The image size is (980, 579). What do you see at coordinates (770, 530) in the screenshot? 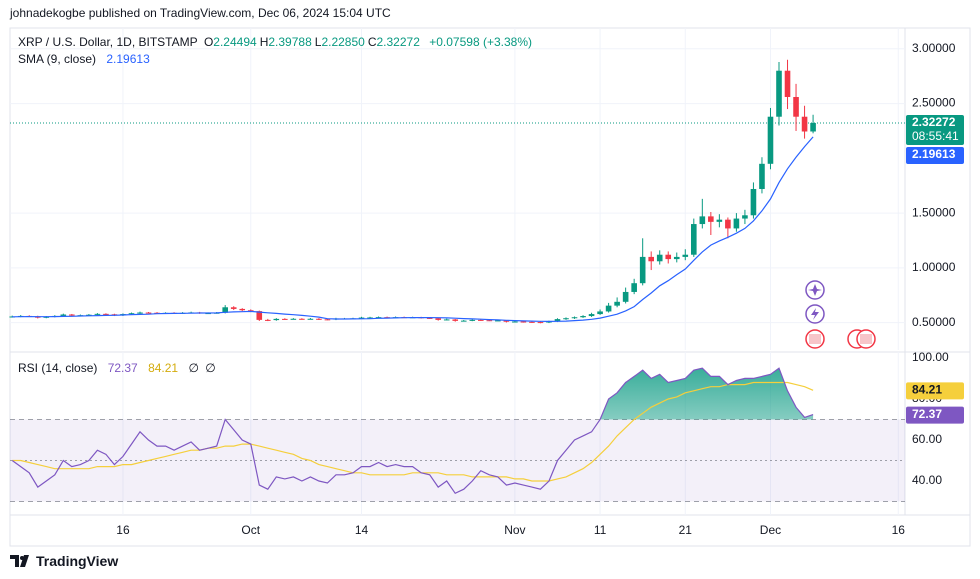
I see `x-tick-label: Dec` at bounding box center [770, 530].